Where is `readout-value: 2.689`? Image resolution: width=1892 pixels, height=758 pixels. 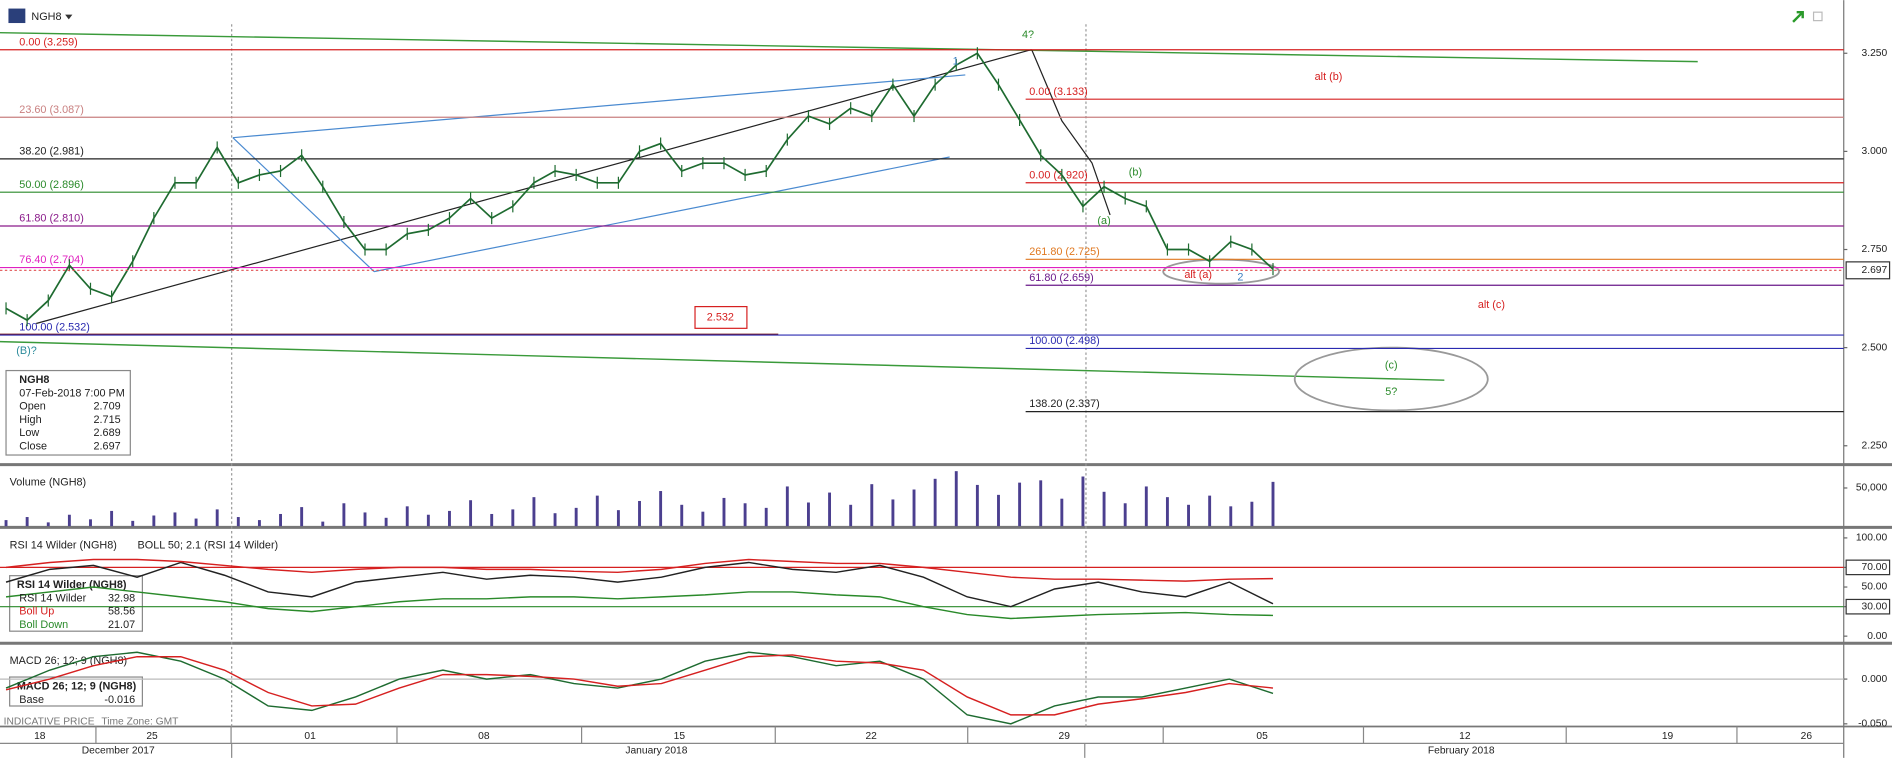
readout-value: 2.689 is located at coordinates (107, 433).